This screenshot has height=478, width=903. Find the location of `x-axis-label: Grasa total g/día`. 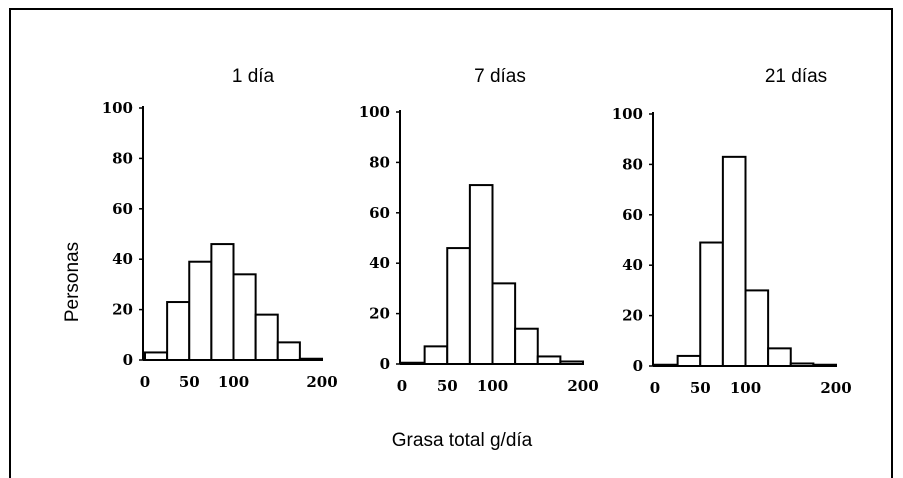

x-axis-label: Grasa total g/día is located at coordinates (462, 440).